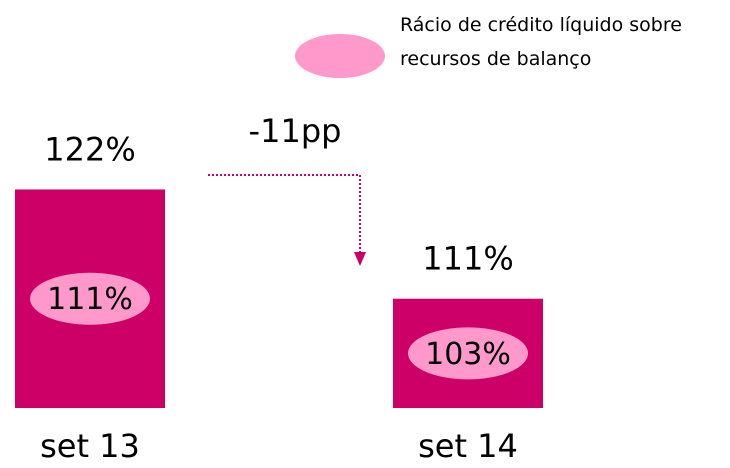  I want to click on value-label: 122%, so click(89, 149).